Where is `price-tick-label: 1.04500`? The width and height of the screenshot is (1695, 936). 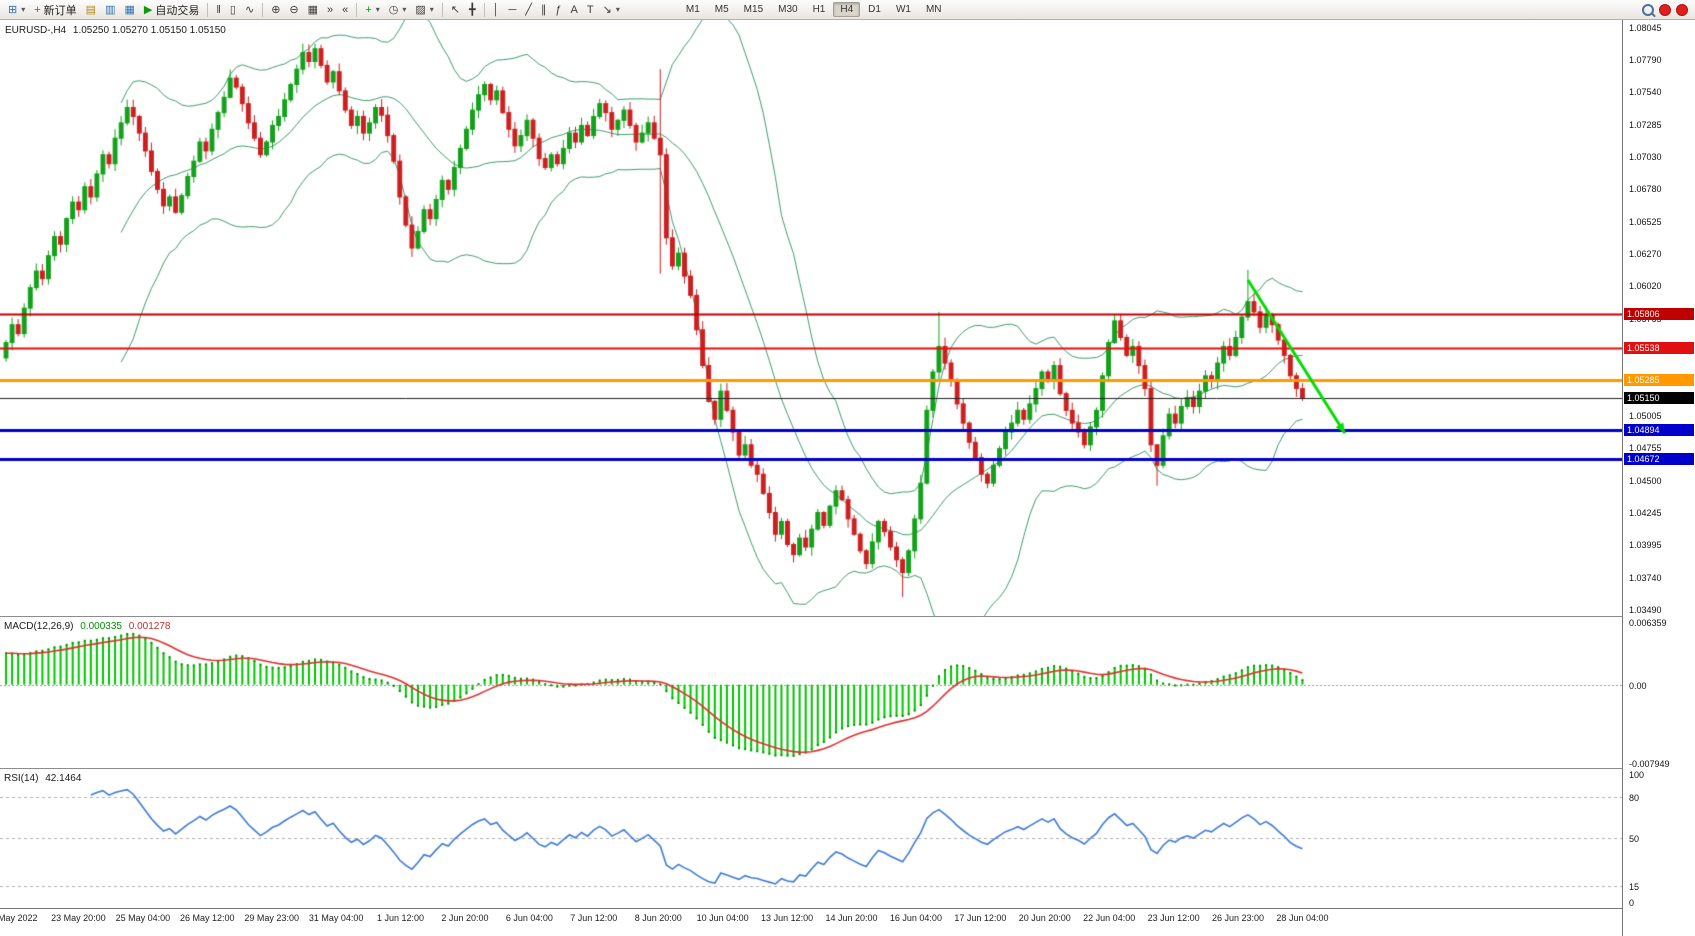
price-tick-label: 1.04500 is located at coordinates (1645, 480).